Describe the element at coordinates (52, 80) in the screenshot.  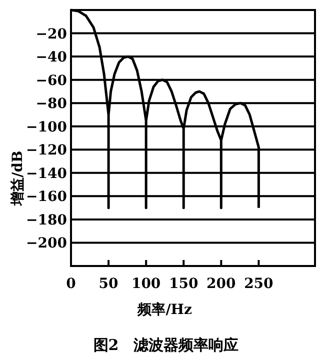
I see `y-tick-label: −60` at that location.